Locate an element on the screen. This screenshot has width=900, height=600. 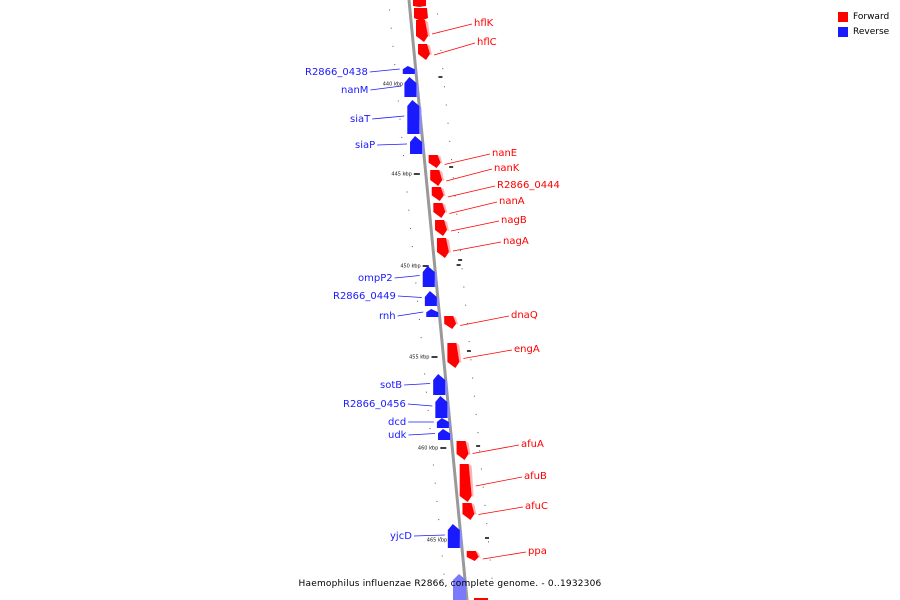
gene-yjcD: yjcD is located at coordinates (426, 536).